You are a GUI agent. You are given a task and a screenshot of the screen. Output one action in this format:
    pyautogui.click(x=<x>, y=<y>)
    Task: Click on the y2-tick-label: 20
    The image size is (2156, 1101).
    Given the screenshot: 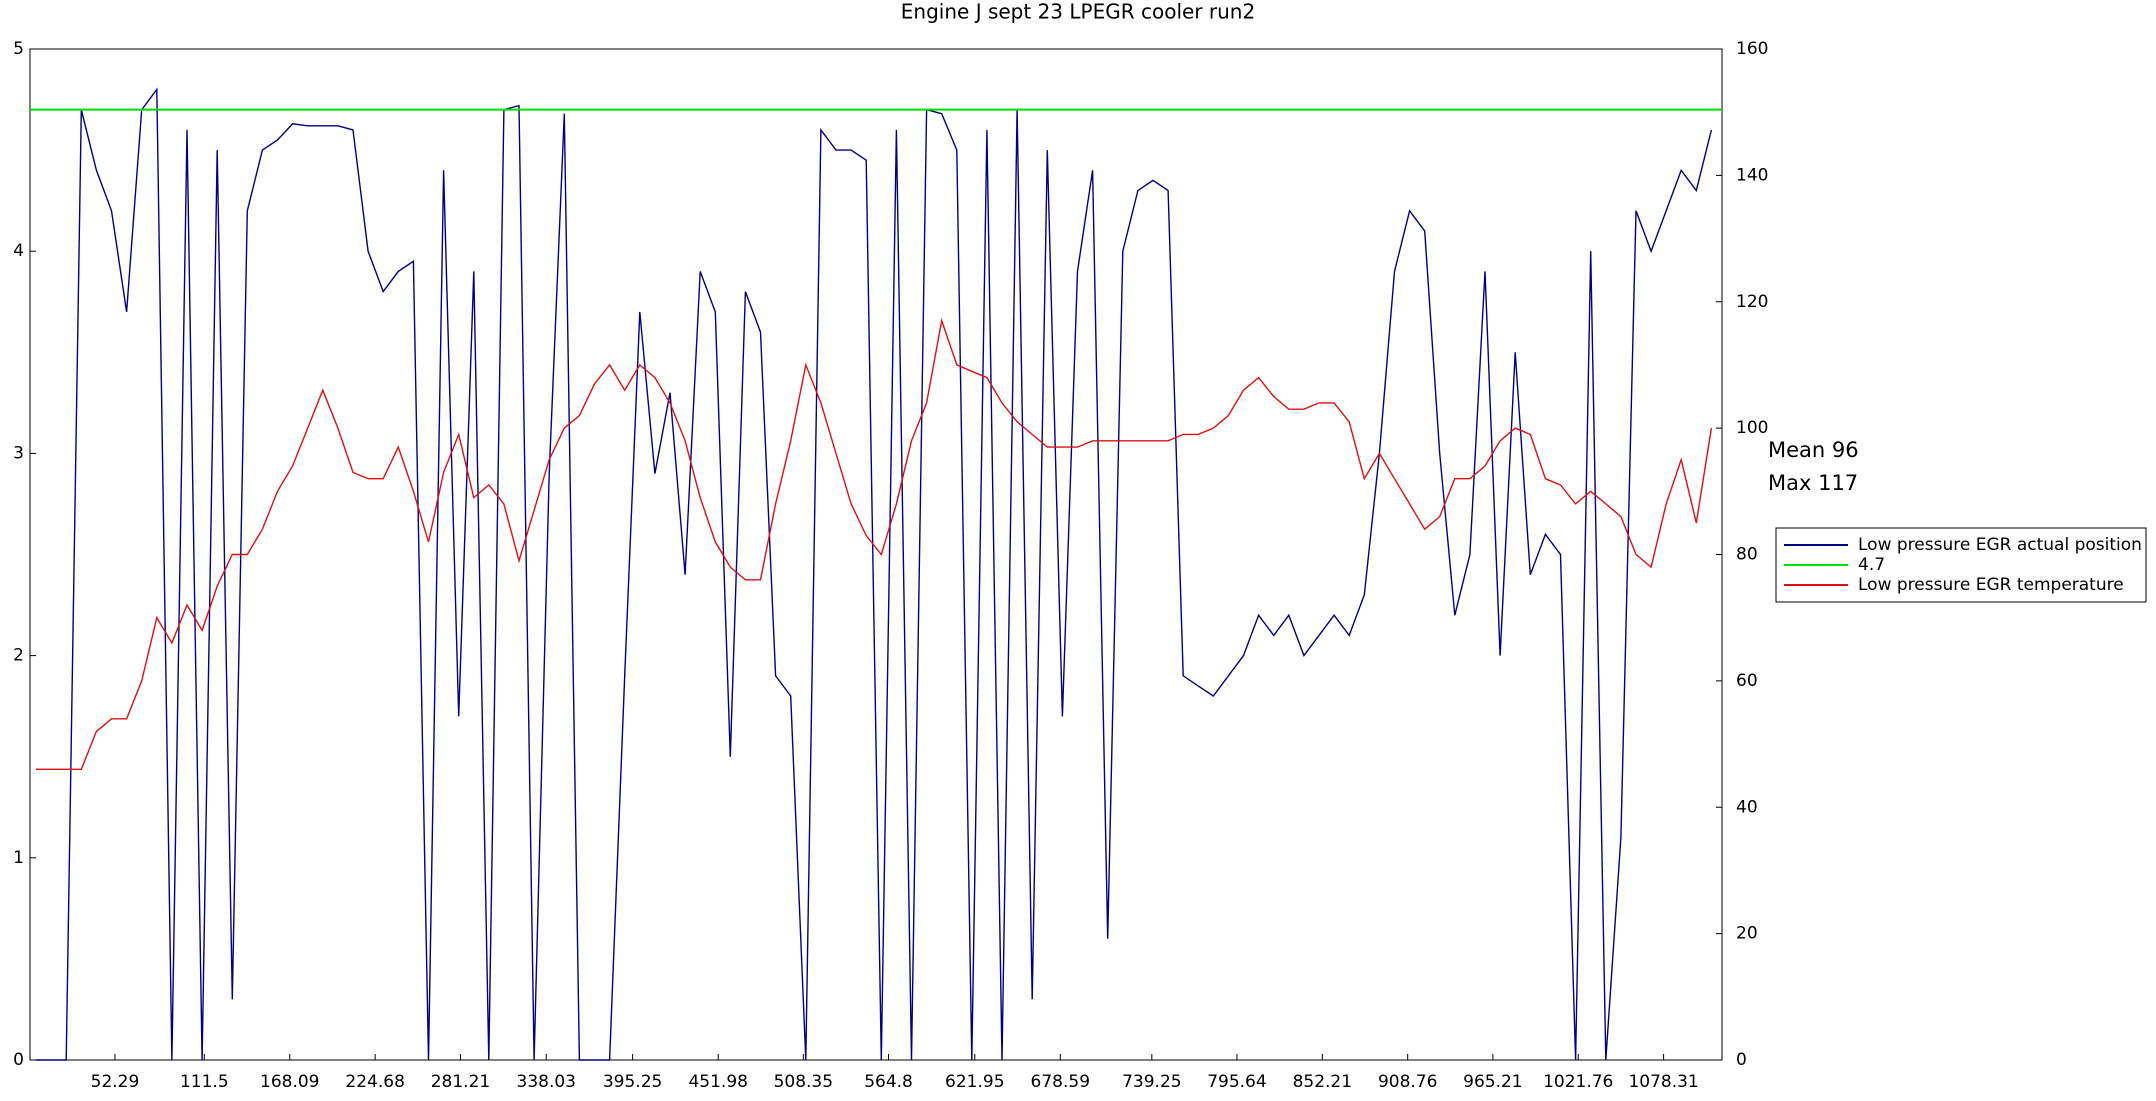 What is the action you would take?
    pyautogui.click(x=1747, y=934)
    